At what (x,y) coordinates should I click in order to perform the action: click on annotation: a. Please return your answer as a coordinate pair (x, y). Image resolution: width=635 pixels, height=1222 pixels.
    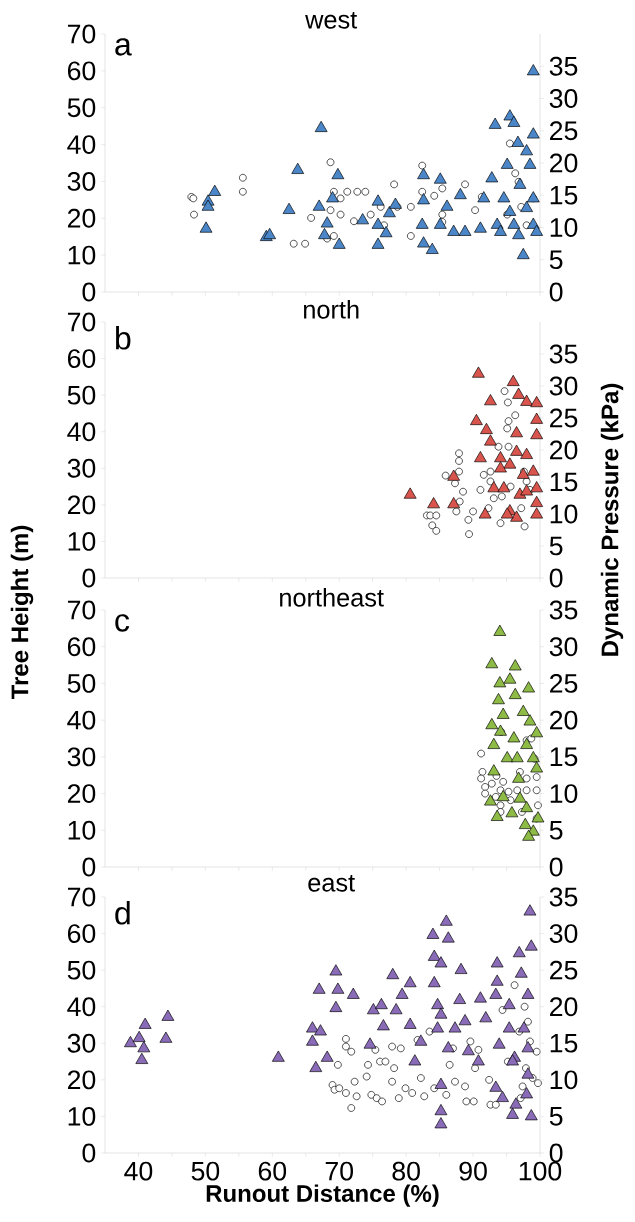
    Looking at the image, I should click on (123, 47).